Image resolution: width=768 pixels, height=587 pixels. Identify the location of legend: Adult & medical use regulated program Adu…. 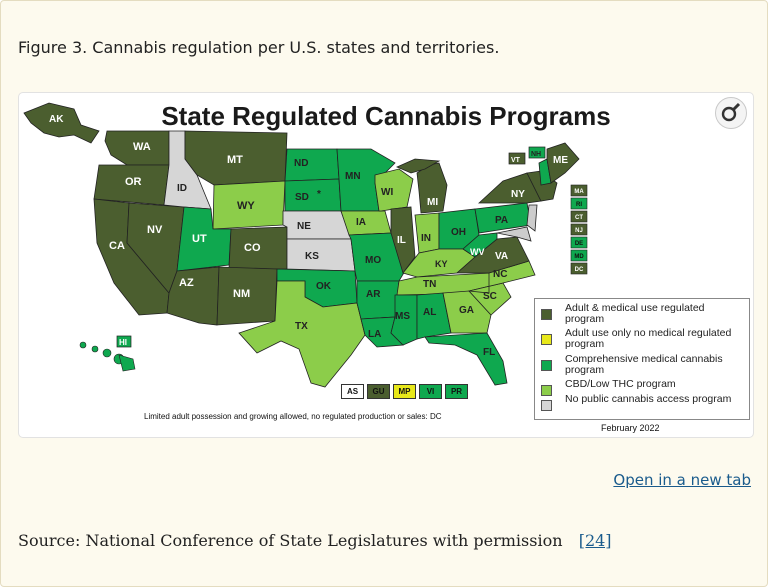
(642, 359).